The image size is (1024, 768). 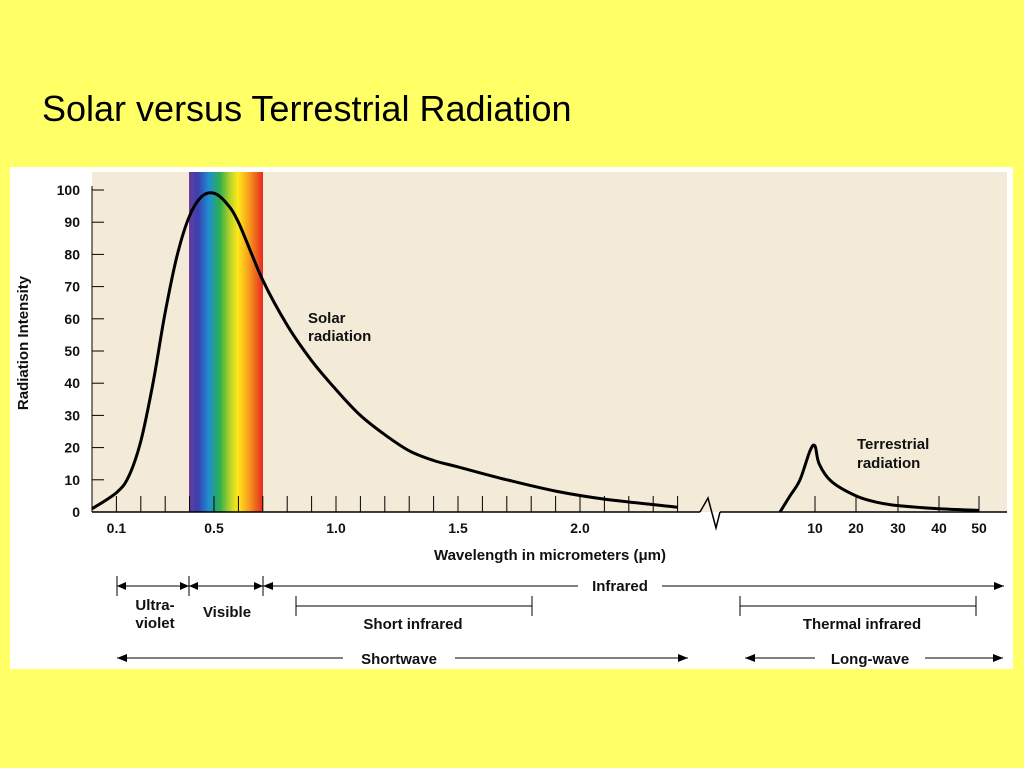 What do you see at coordinates (893, 444) in the screenshot?
I see `terrestrial-label-line1: Terrestrial` at bounding box center [893, 444].